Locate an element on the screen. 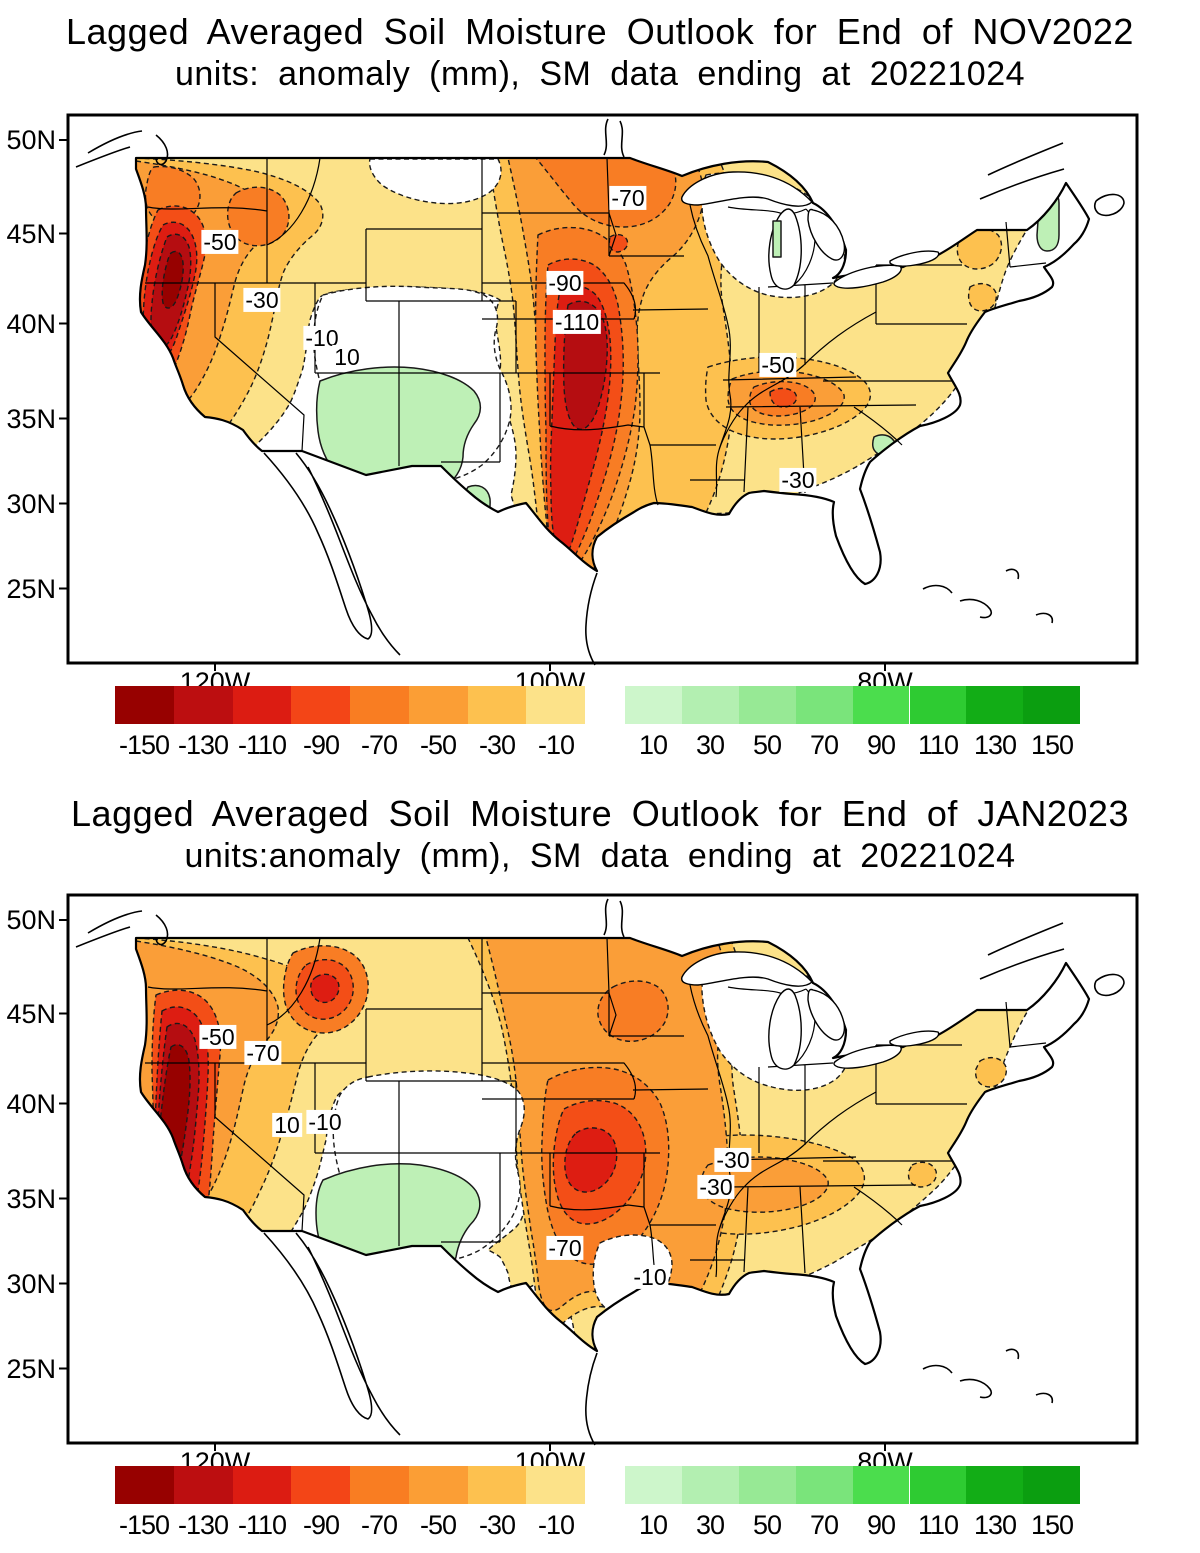 The height and width of the screenshot is (1553, 1200). near-zero-montana is located at coordinates (435, 181).